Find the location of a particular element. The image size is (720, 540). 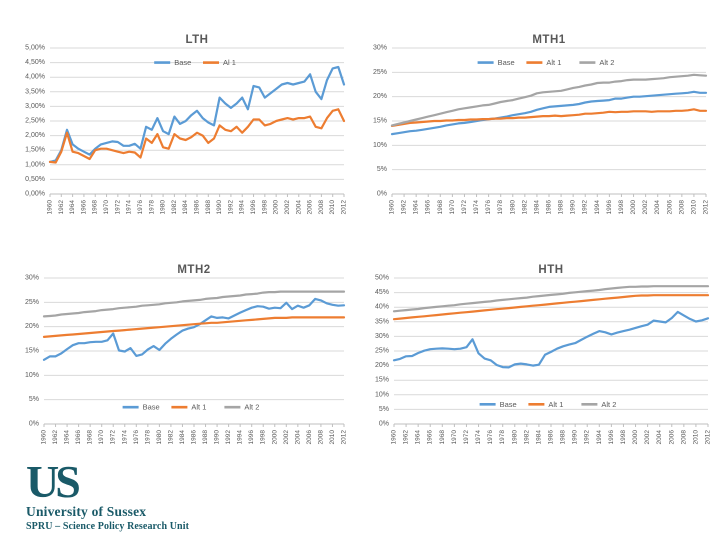

y-tick-label: 20% is located at coordinates (382, 365).